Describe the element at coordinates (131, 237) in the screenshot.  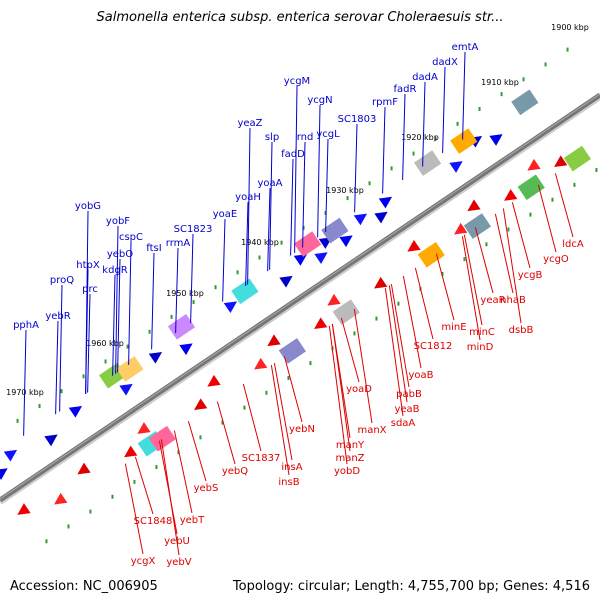
I see `gene-label-forward: cspC` at that location.